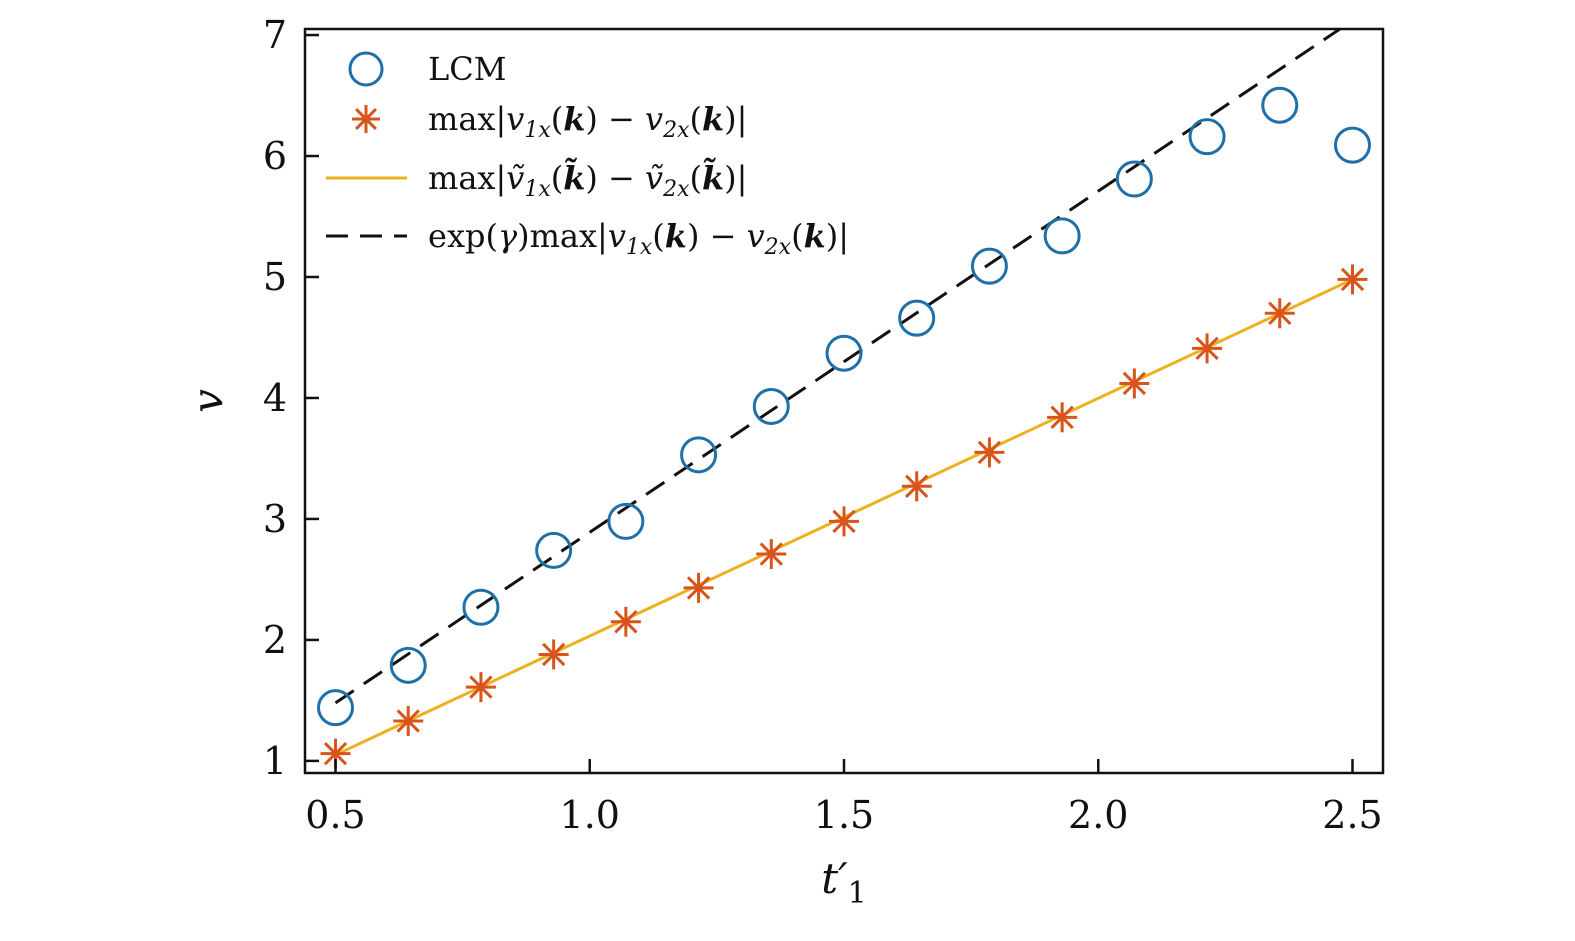 This screenshot has height=941, width=1575. What do you see at coordinates (844, 815) in the screenshot?
I see `x-tick-label-2: 1.5` at bounding box center [844, 815].